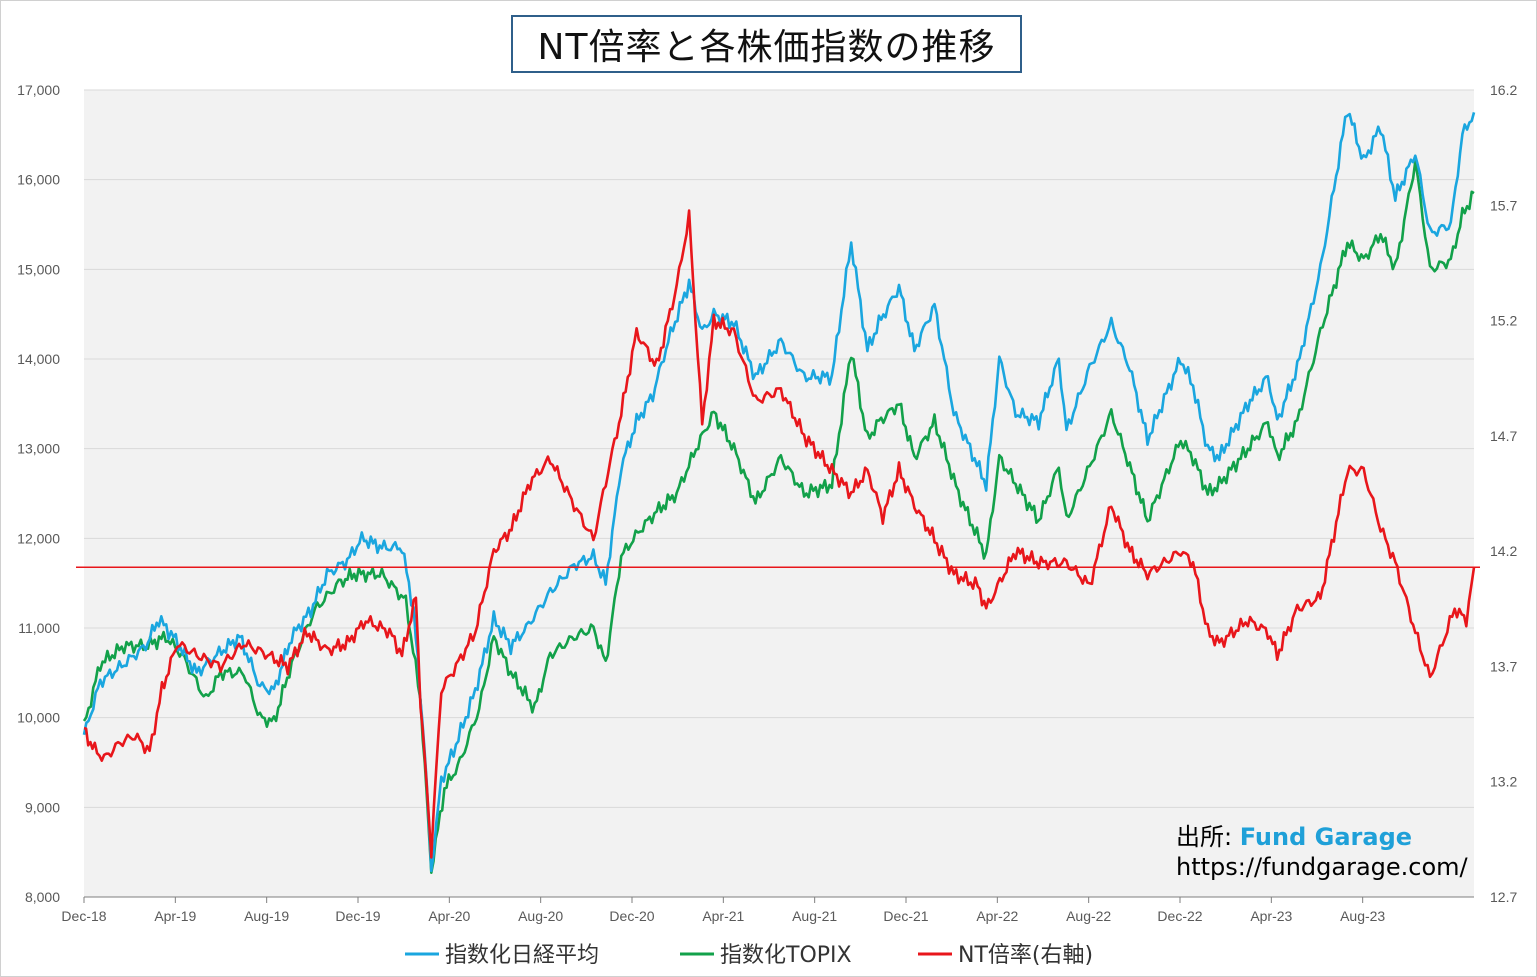 This screenshot has width=1537, height=977. What do you see at coordinates (814, 916) in the screenshot?
I see `x-tick-label: Aug-21` at bounding box center [814, 916].